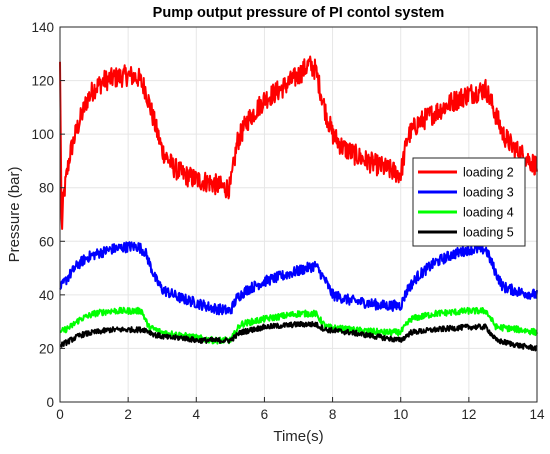  What do you see at coordinates (48, 215) in the screenshot?
I see `y-tick-labels: 0 20 40 60 80 100 120 140` at bounding box center [48, 215].